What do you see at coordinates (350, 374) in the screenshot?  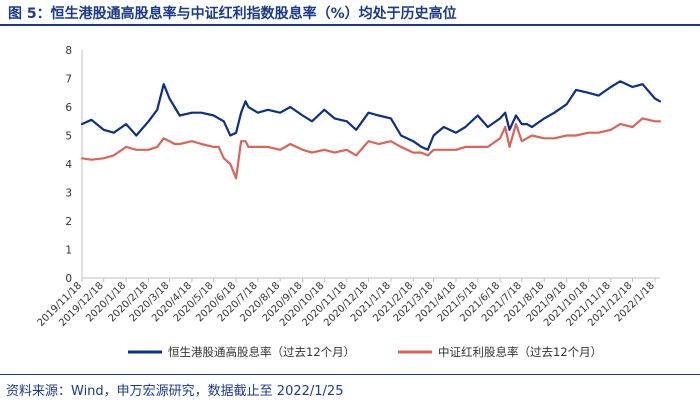 I see `source-rule` at bounding box center [350, 374].